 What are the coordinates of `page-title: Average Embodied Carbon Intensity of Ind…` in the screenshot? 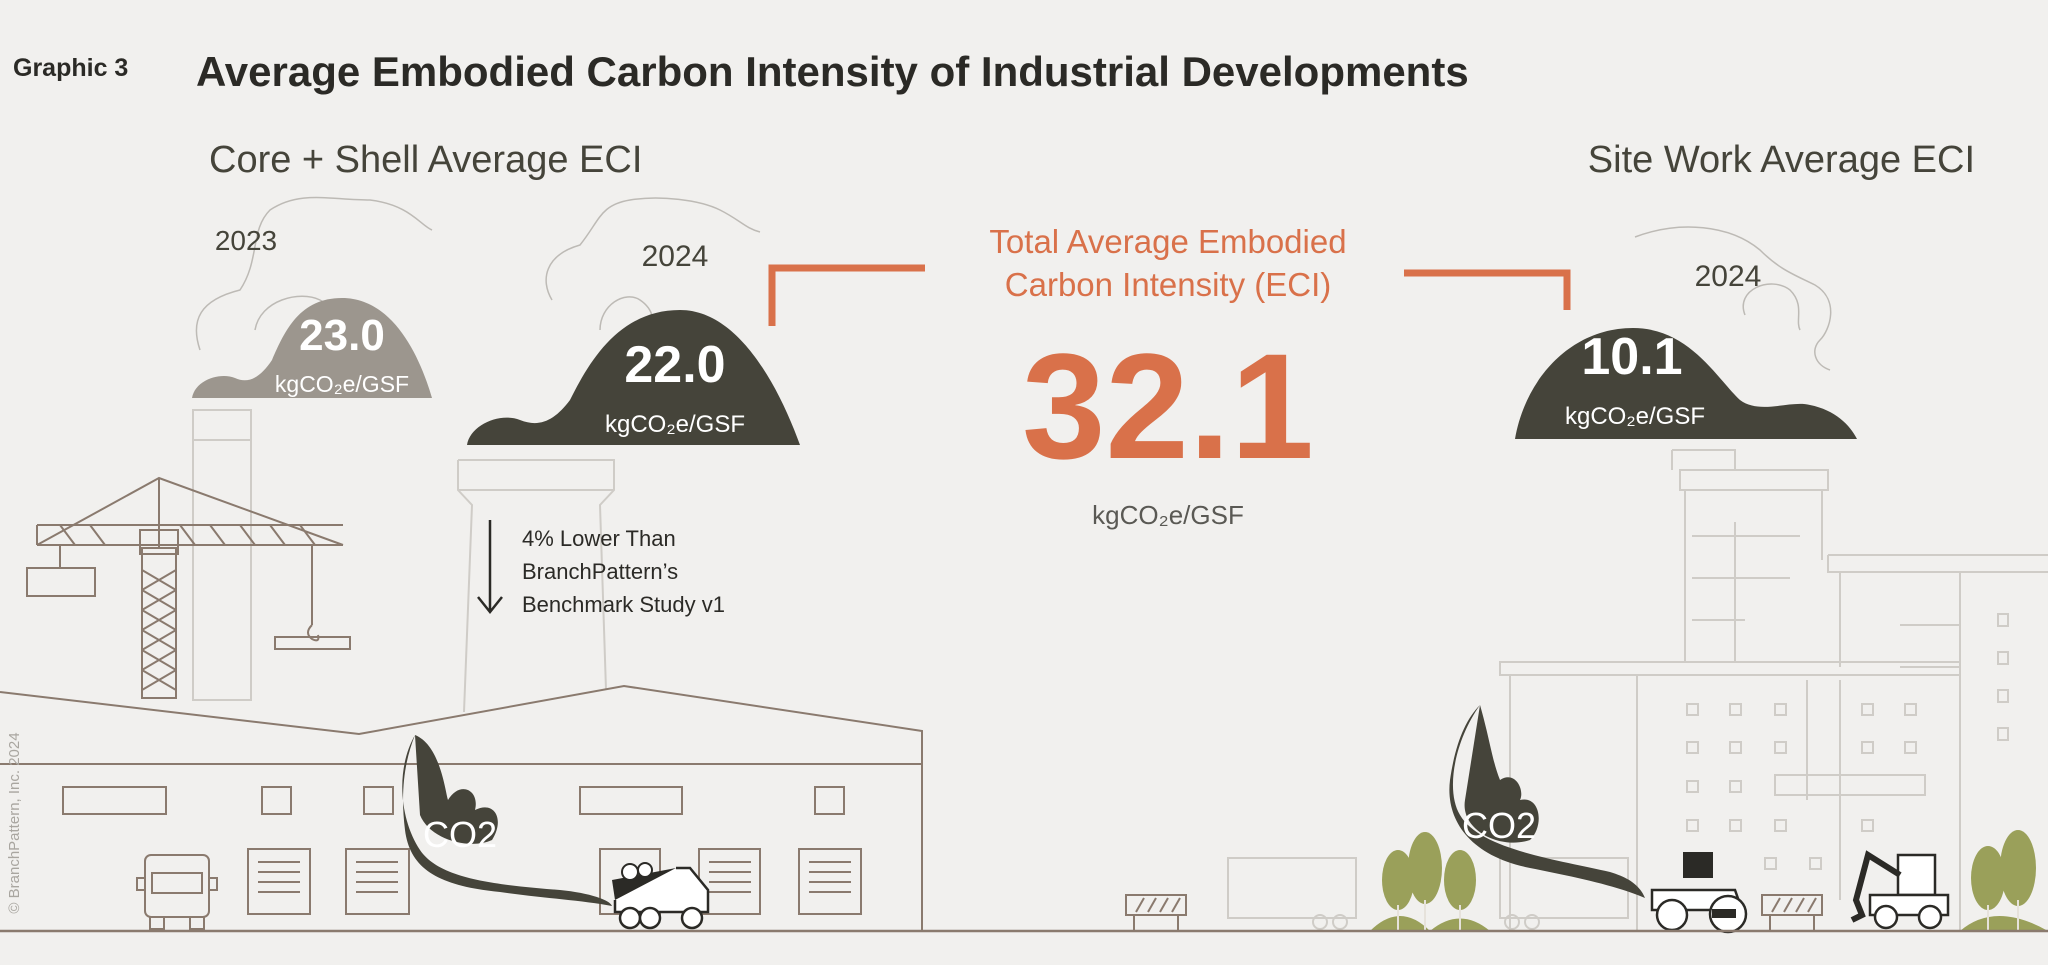 It's located at (832, 71).